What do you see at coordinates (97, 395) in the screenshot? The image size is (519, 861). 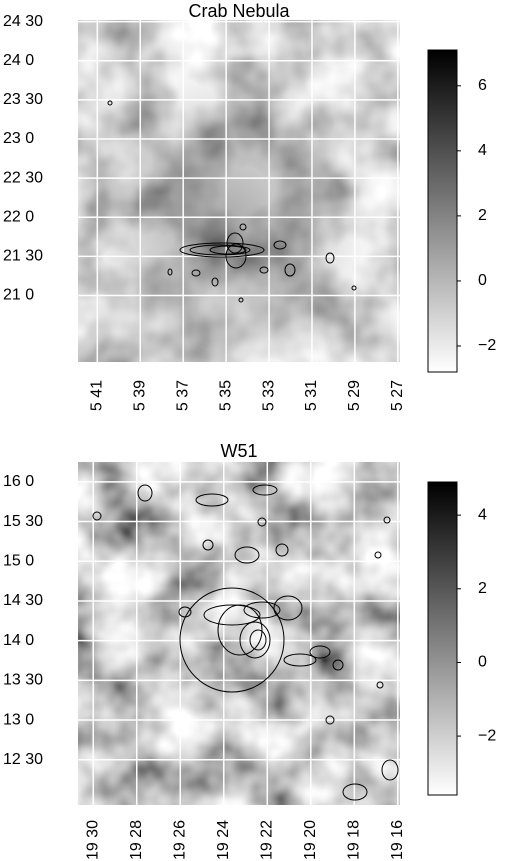 I see `x-tick-label: 5 41` at bounding box center [97, 395].